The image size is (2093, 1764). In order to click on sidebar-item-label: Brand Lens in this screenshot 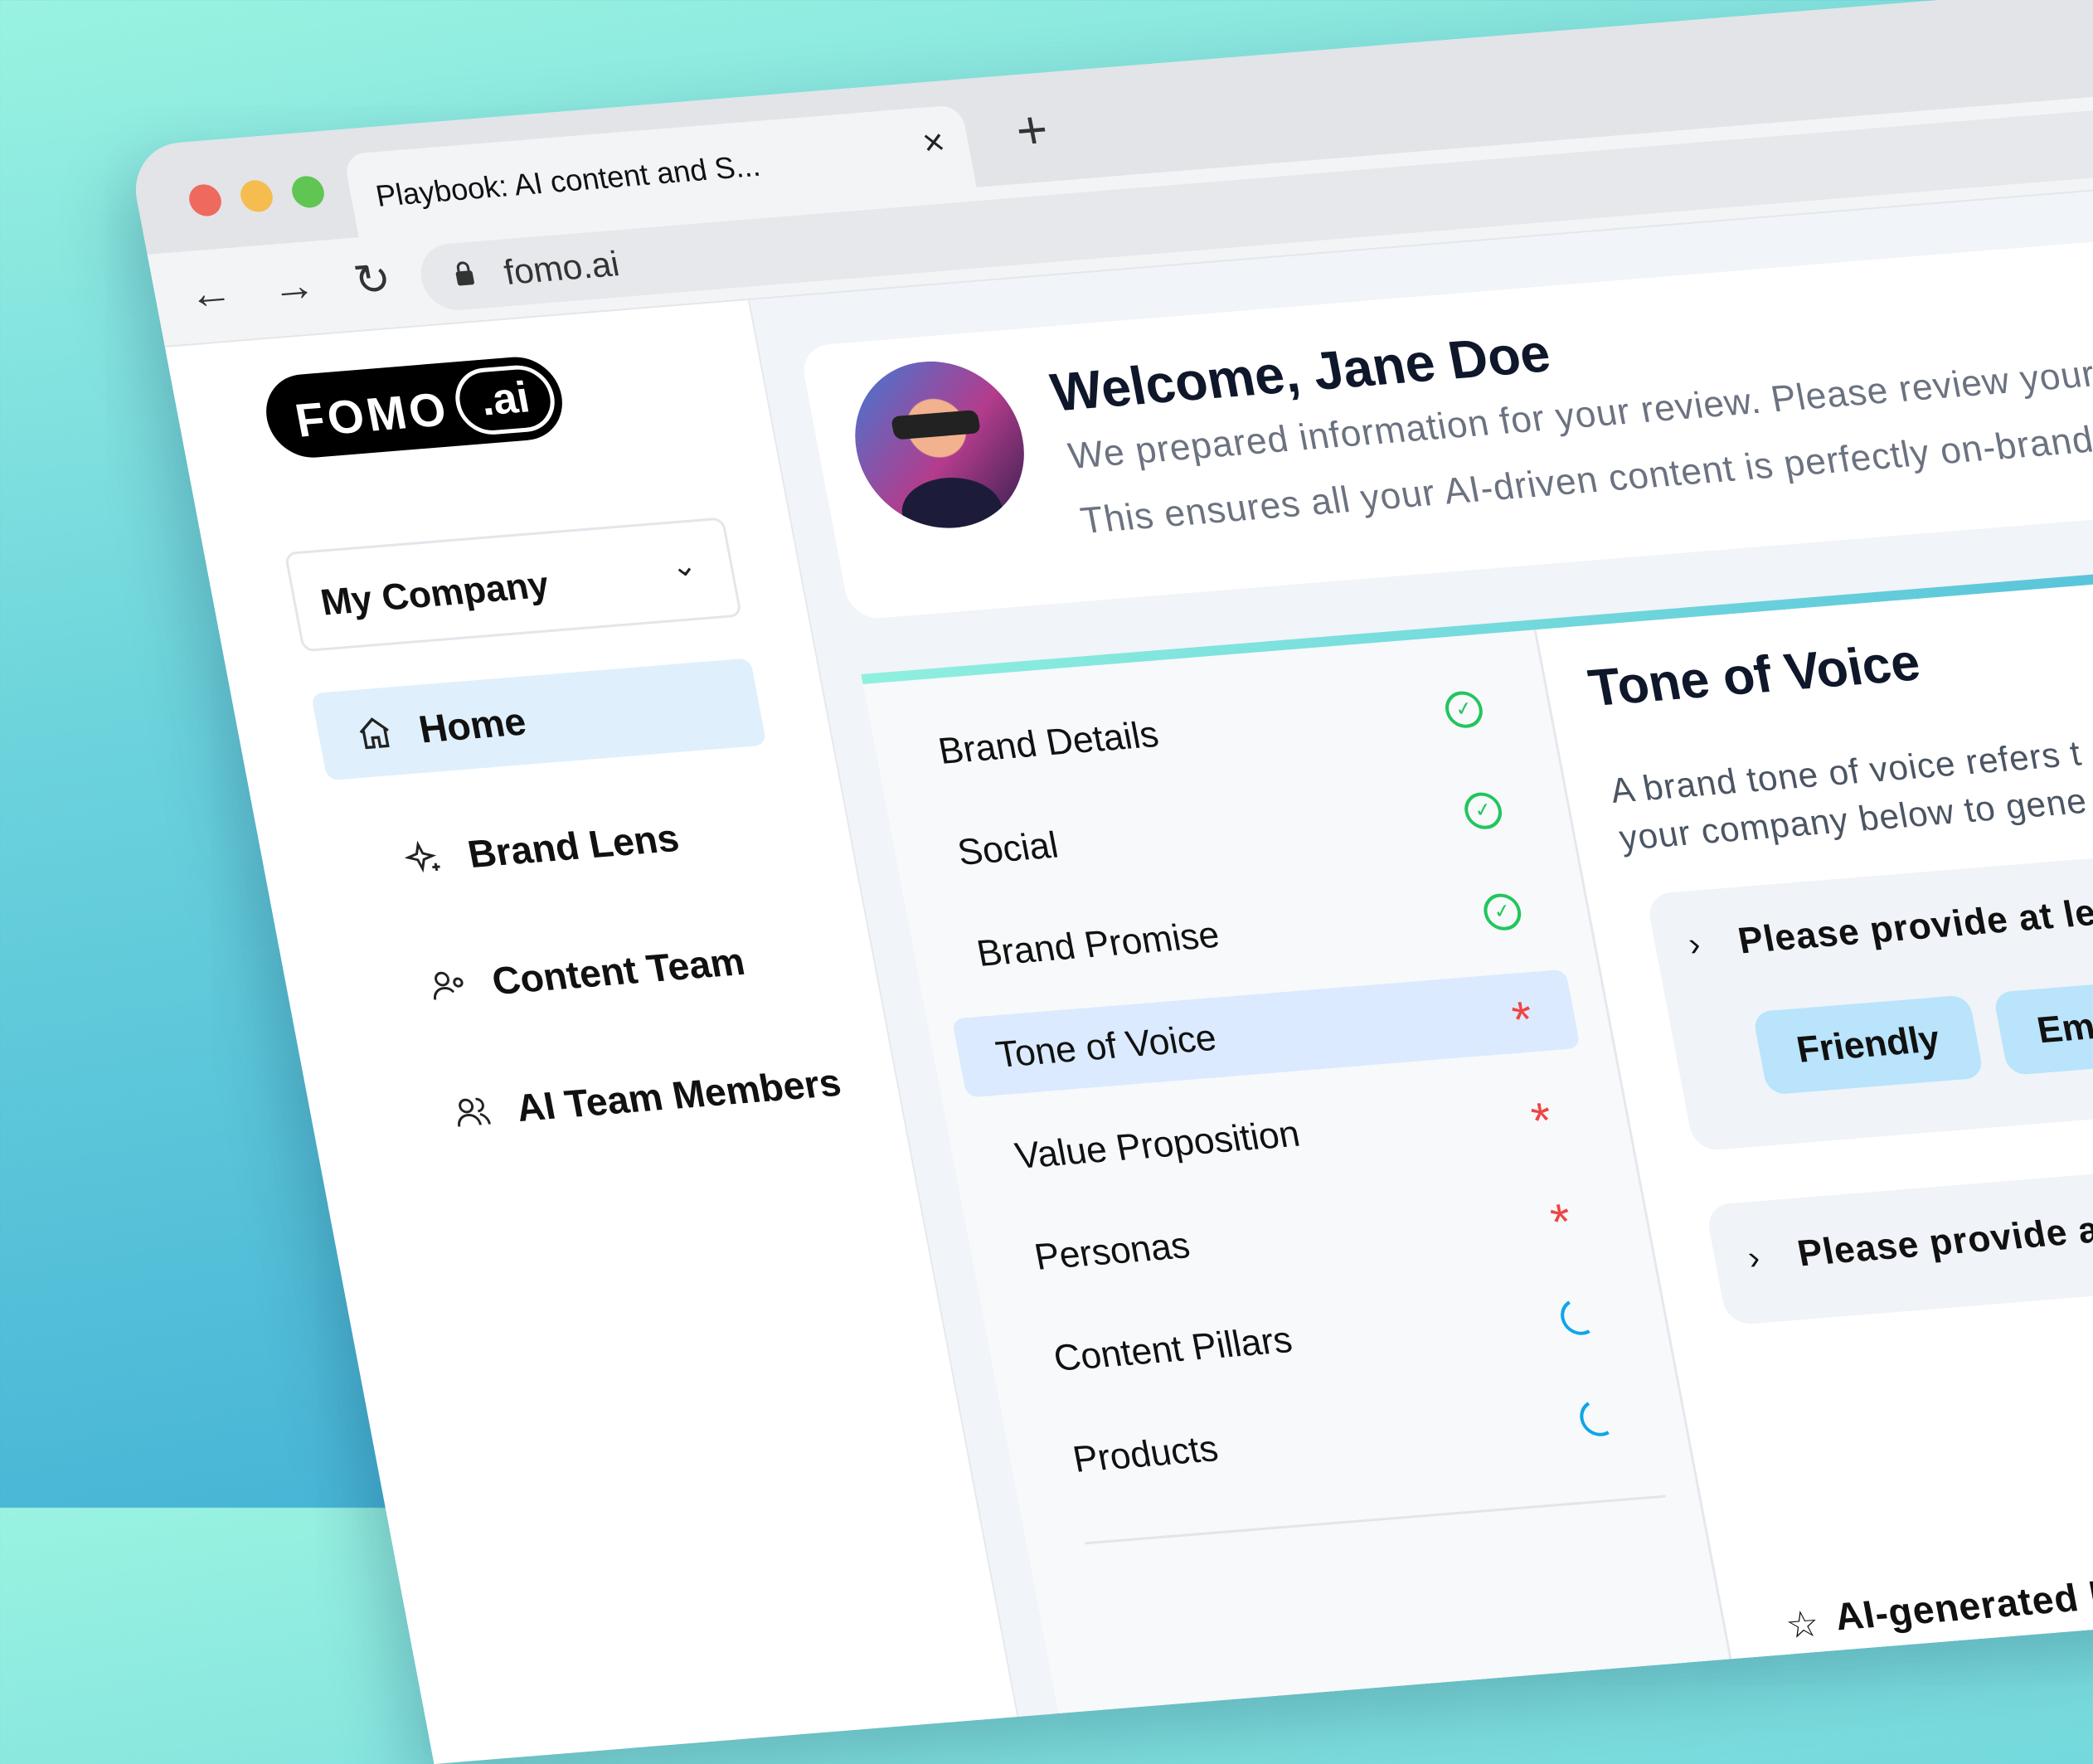, I will do `click(573, 846)`.